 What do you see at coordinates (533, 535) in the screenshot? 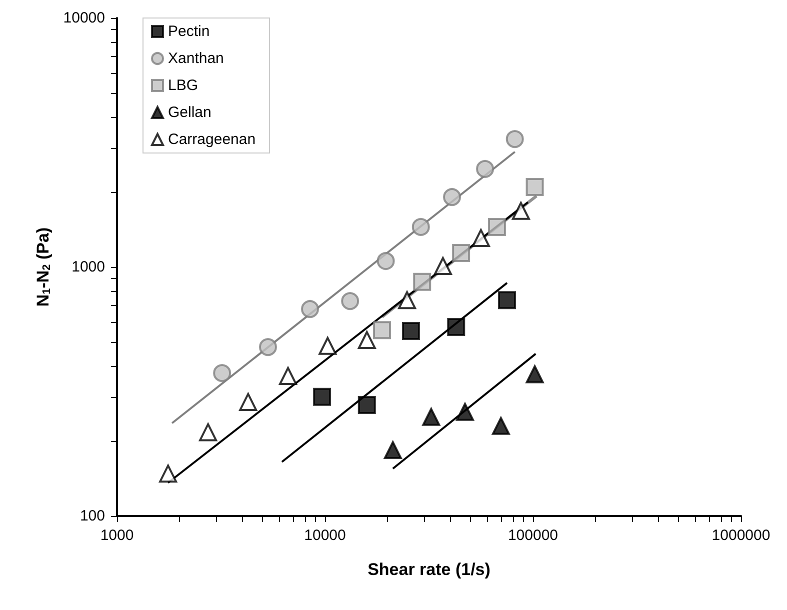
I see `x-tick-label: 100000` at bounding box center [533, 535].